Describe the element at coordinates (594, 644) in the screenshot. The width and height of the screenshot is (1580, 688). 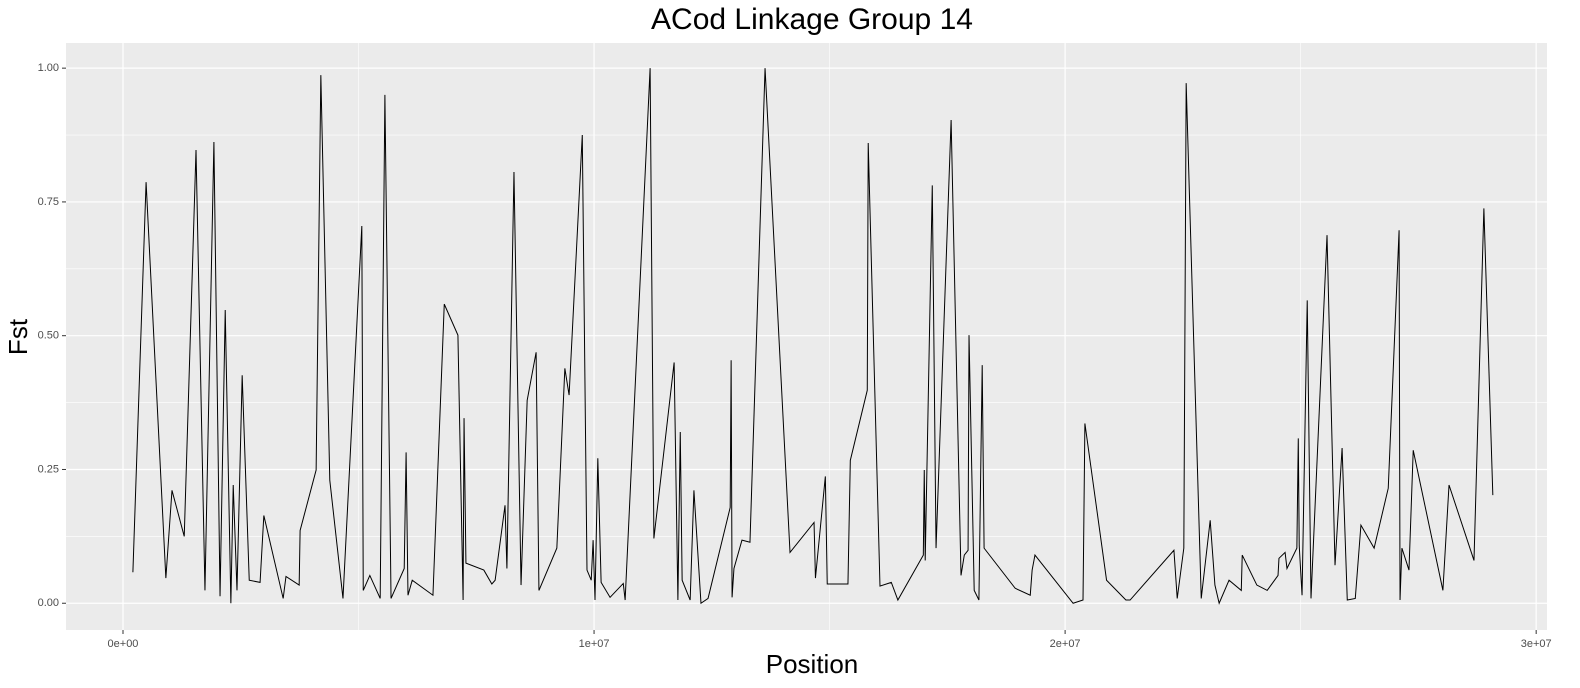
I see `x-tick-label: 1e+07` at that location.